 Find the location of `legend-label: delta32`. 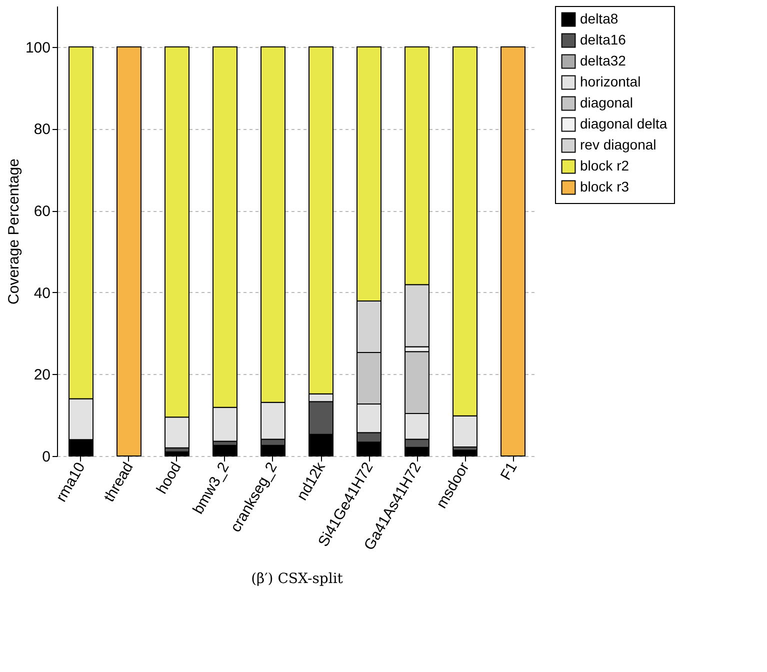

legend-label: delta32 is located at coordinates (603, 60).